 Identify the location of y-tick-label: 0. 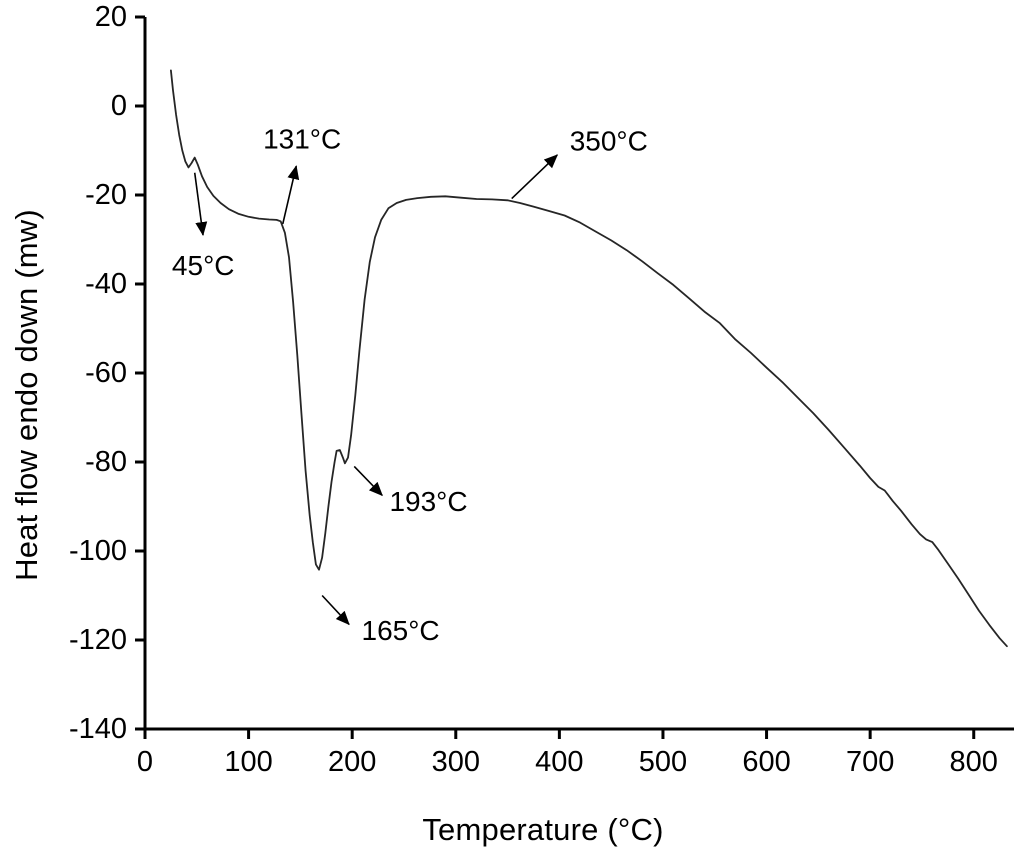
(119, 106).